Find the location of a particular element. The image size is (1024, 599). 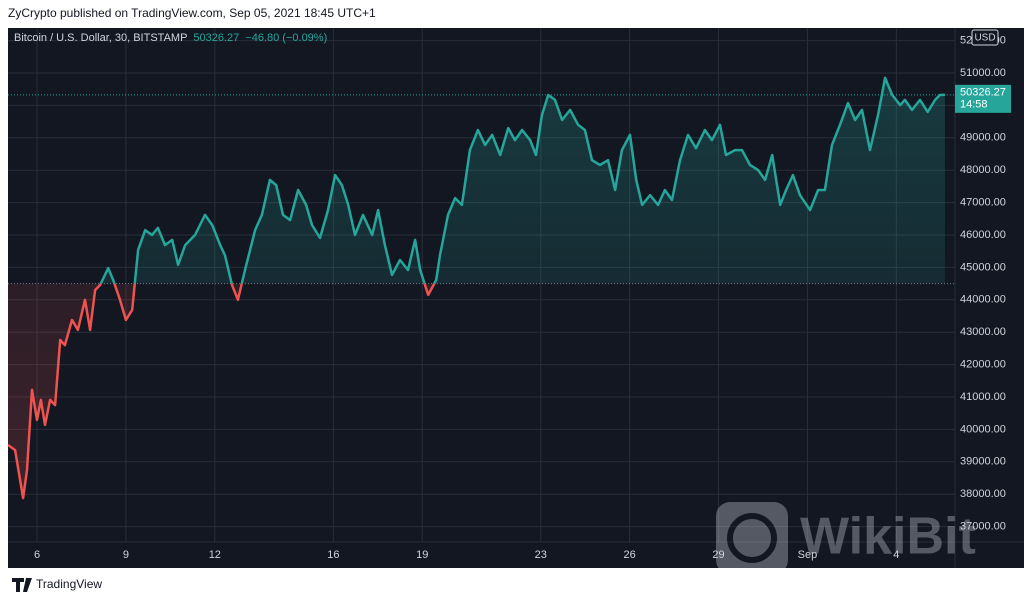

currency-box is located at coordinates (985, 37).